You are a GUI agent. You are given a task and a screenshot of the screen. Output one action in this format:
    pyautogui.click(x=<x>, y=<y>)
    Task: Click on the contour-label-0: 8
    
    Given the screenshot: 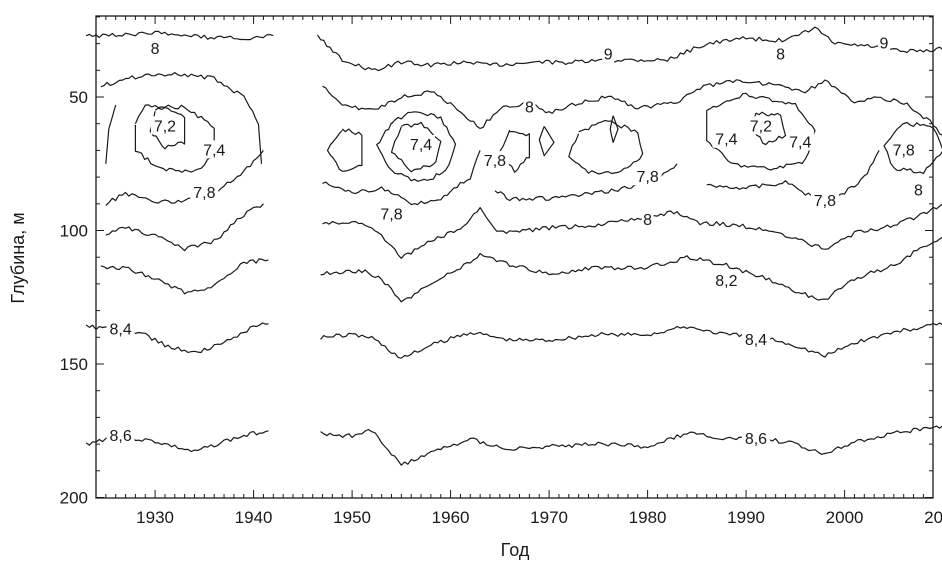 What is the action you would take?
    pyautogui.click(x=155, y=49)
    